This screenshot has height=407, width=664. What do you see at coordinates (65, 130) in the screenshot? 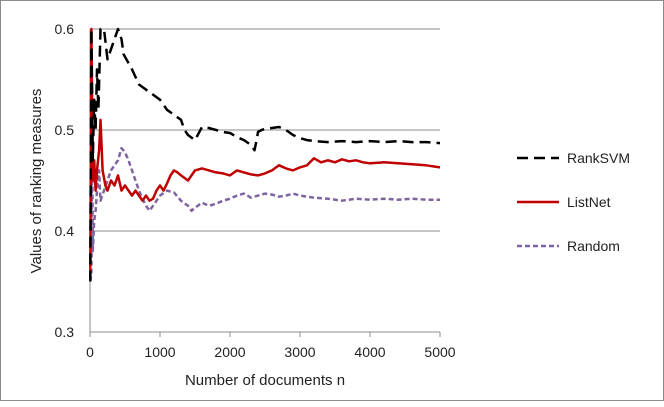
I see `y-tick-label-2: 0.5` at bounding box center [65, 130].